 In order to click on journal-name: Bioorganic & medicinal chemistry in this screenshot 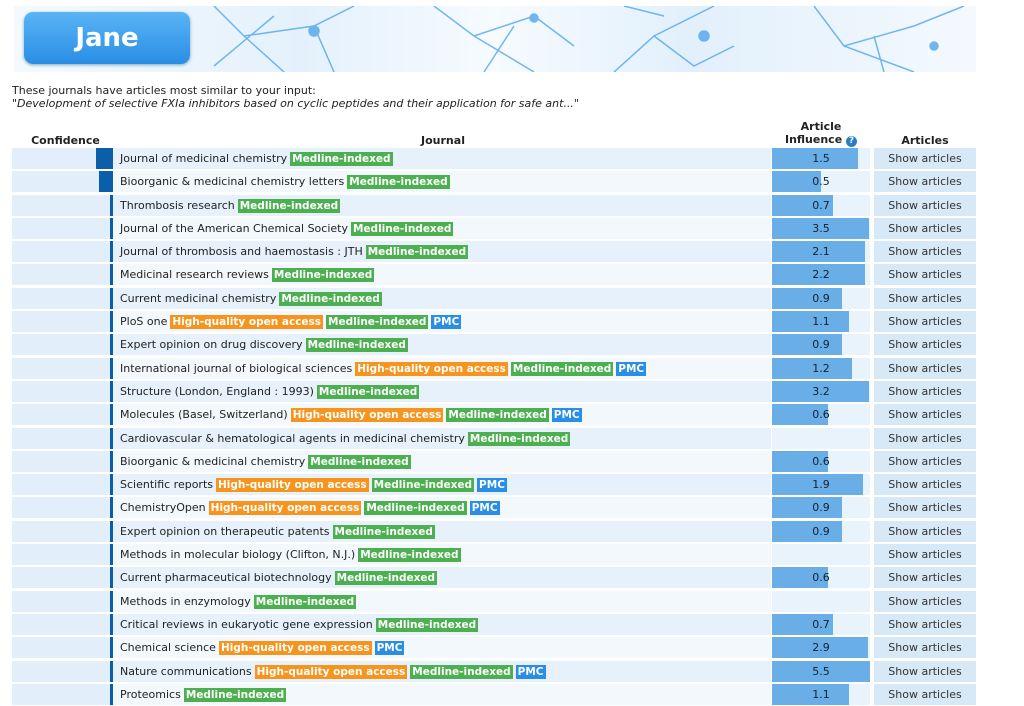, I will do `click(213, 461)`.